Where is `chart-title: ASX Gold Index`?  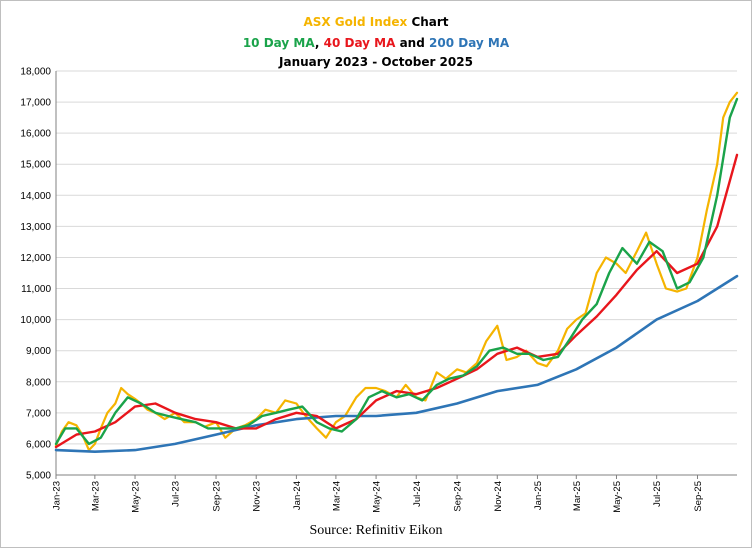
chart-title: ASX Gold Index is located at coordinates (355, 22).